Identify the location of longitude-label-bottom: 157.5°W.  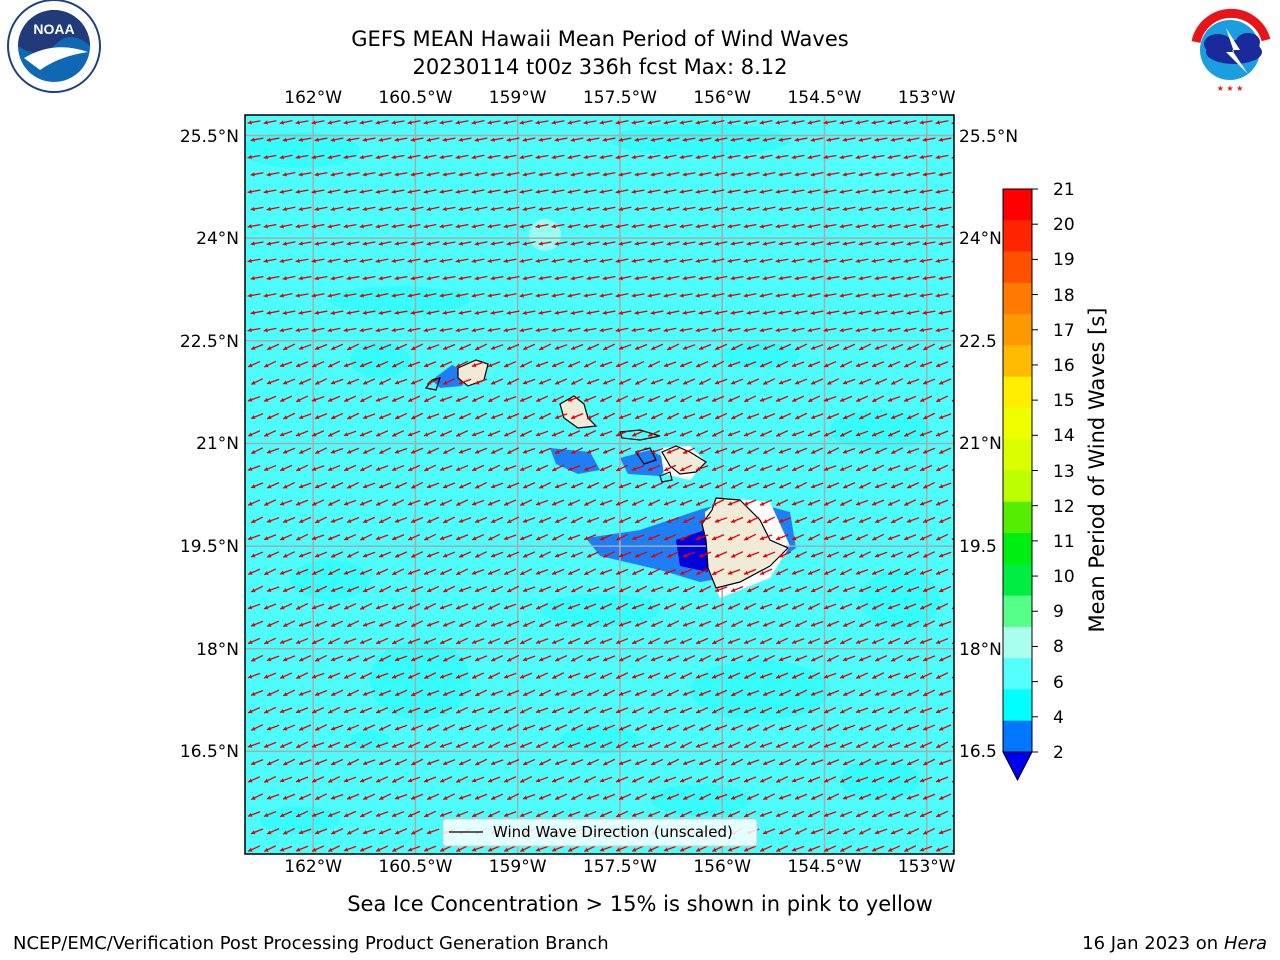
(619, 867).